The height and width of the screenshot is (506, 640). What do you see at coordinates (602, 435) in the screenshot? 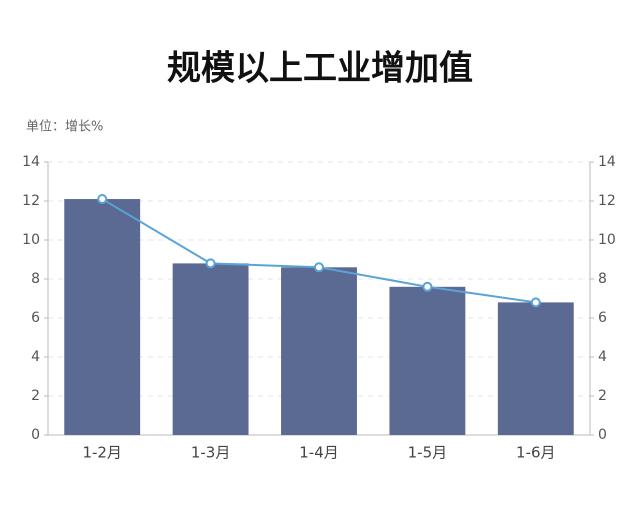
I see `y2-tick-label: 0` at bounding box center [602, 435].